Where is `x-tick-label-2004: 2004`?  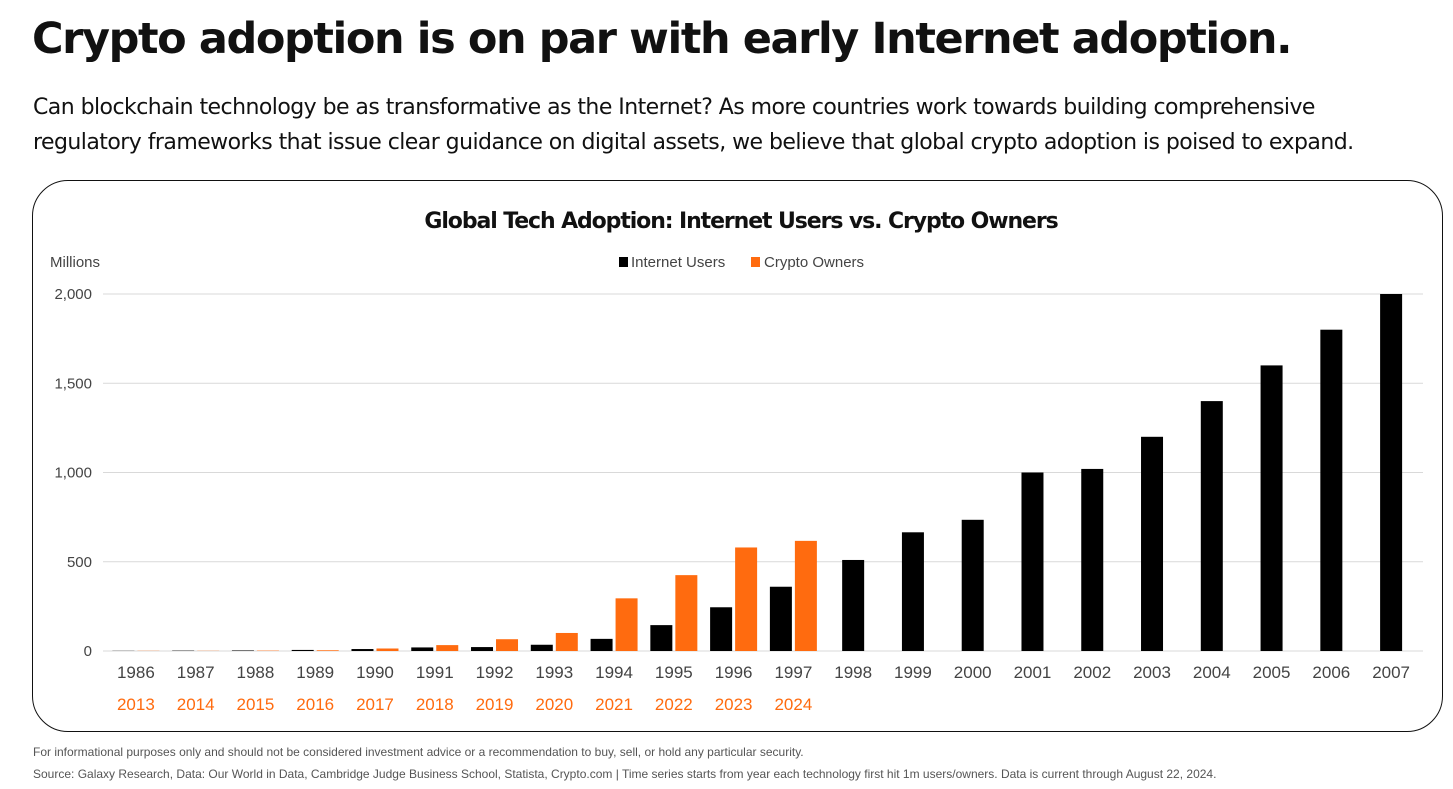
x-tick-label-2004: 2004 is located at coordinates (1212, 672).